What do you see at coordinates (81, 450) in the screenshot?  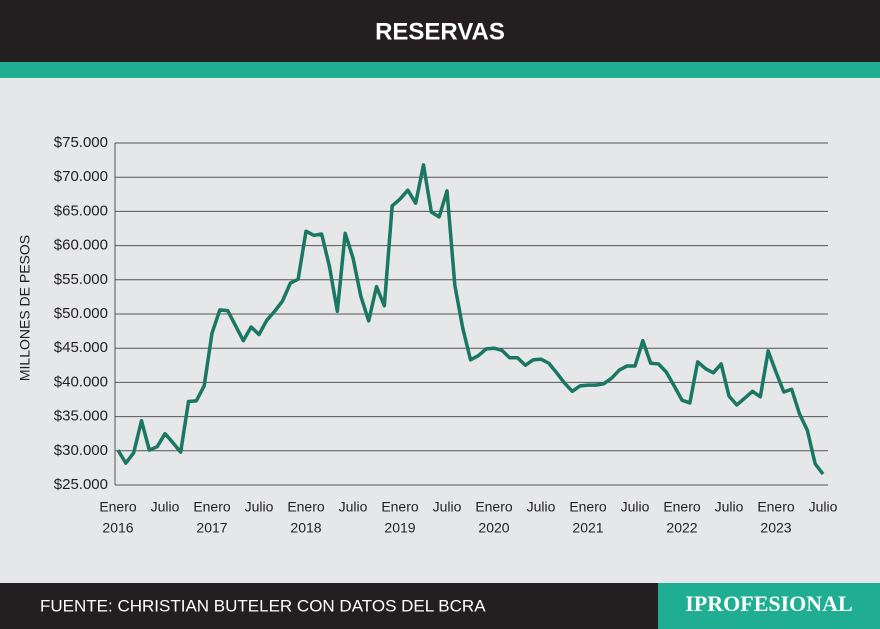 I see `y-tick-label: $30.000` at bounding box center [81, 450].